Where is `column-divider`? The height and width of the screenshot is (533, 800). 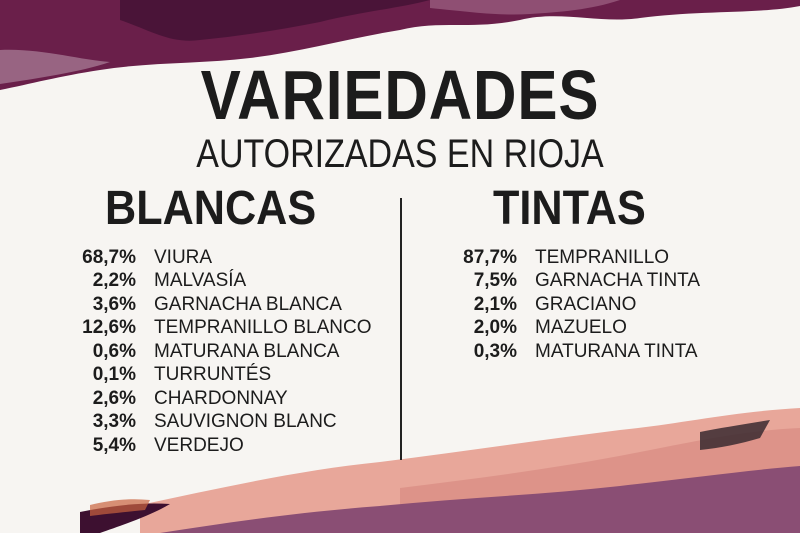 column-divider is located at coordinates (401, 329).